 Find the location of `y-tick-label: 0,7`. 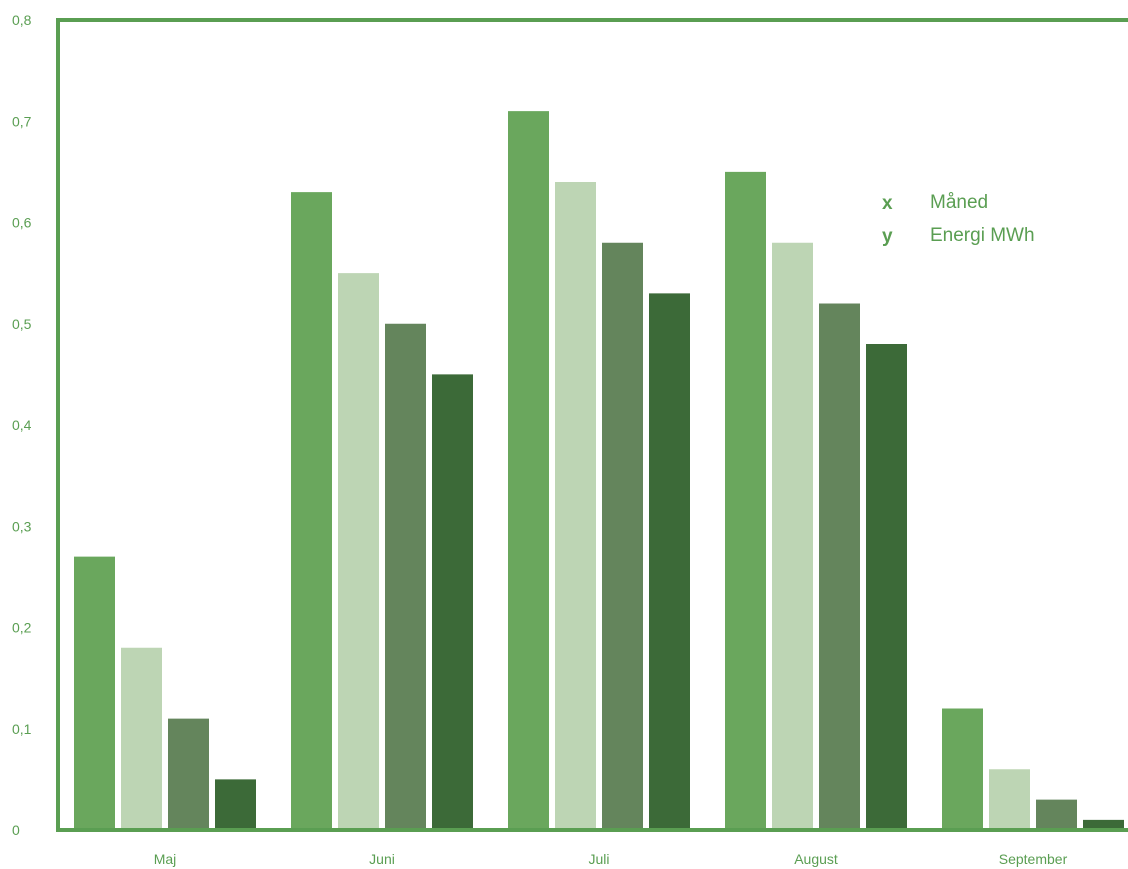

y-tick-label: 0,7 is located at coordinates (22, 121).